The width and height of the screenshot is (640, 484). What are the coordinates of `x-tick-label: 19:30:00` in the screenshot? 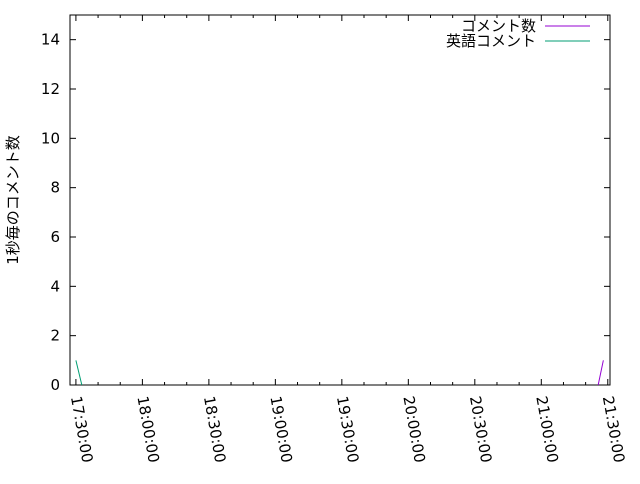 It's located at (347, 429).